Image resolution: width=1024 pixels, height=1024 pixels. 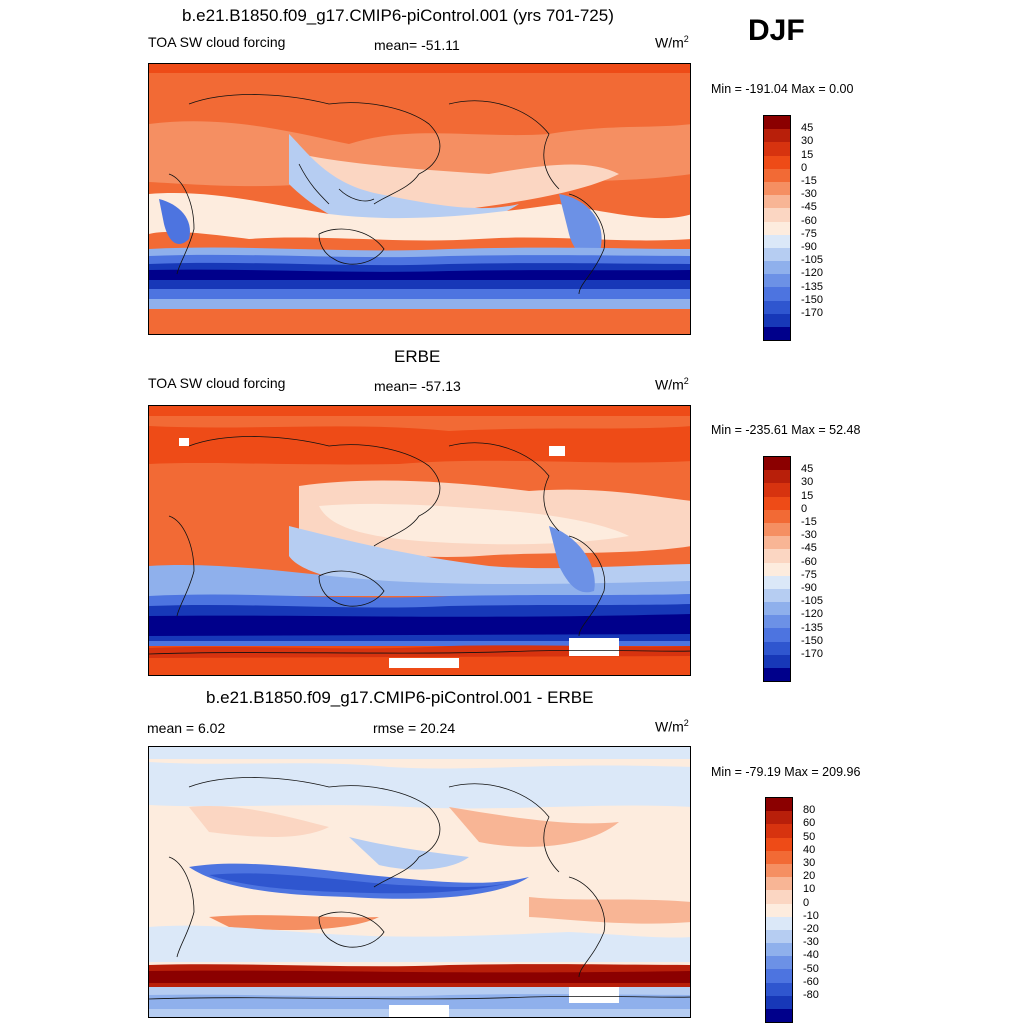 What do you see at coordinates (777, 569) in the screenshot?
I see `panel-2-colorbar-swatches` at bounding box center [777, 569].